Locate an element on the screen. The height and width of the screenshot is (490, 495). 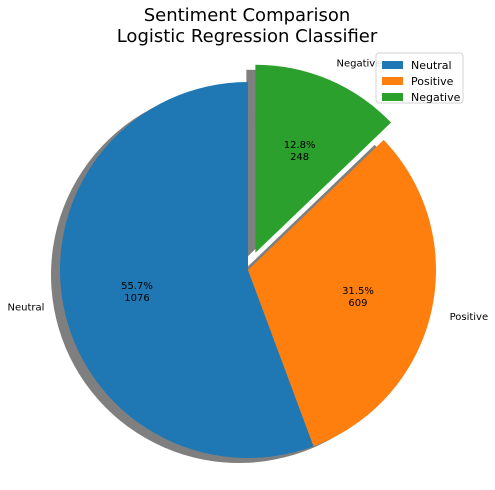
legend: Neutral Positive Negative is located at coordinates (419, 78).